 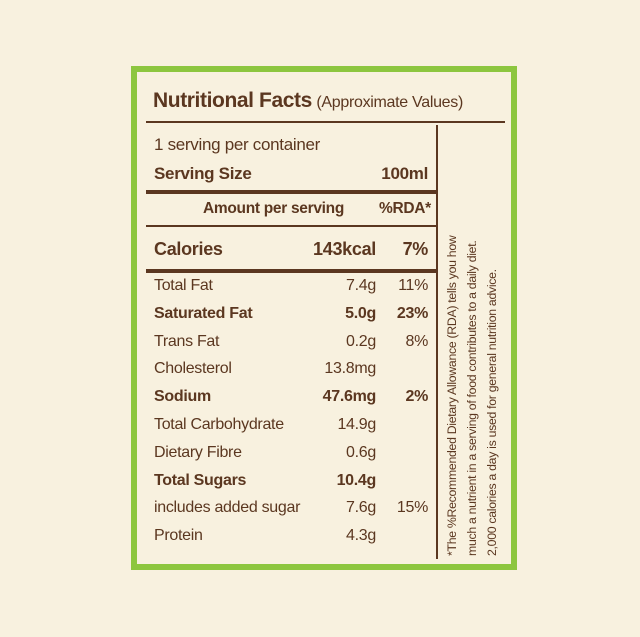 What do you see at coordinates (227, 508) in the screenshot?
I see `nutrient-label: includes added sugar` at bounding box center [227, 508].